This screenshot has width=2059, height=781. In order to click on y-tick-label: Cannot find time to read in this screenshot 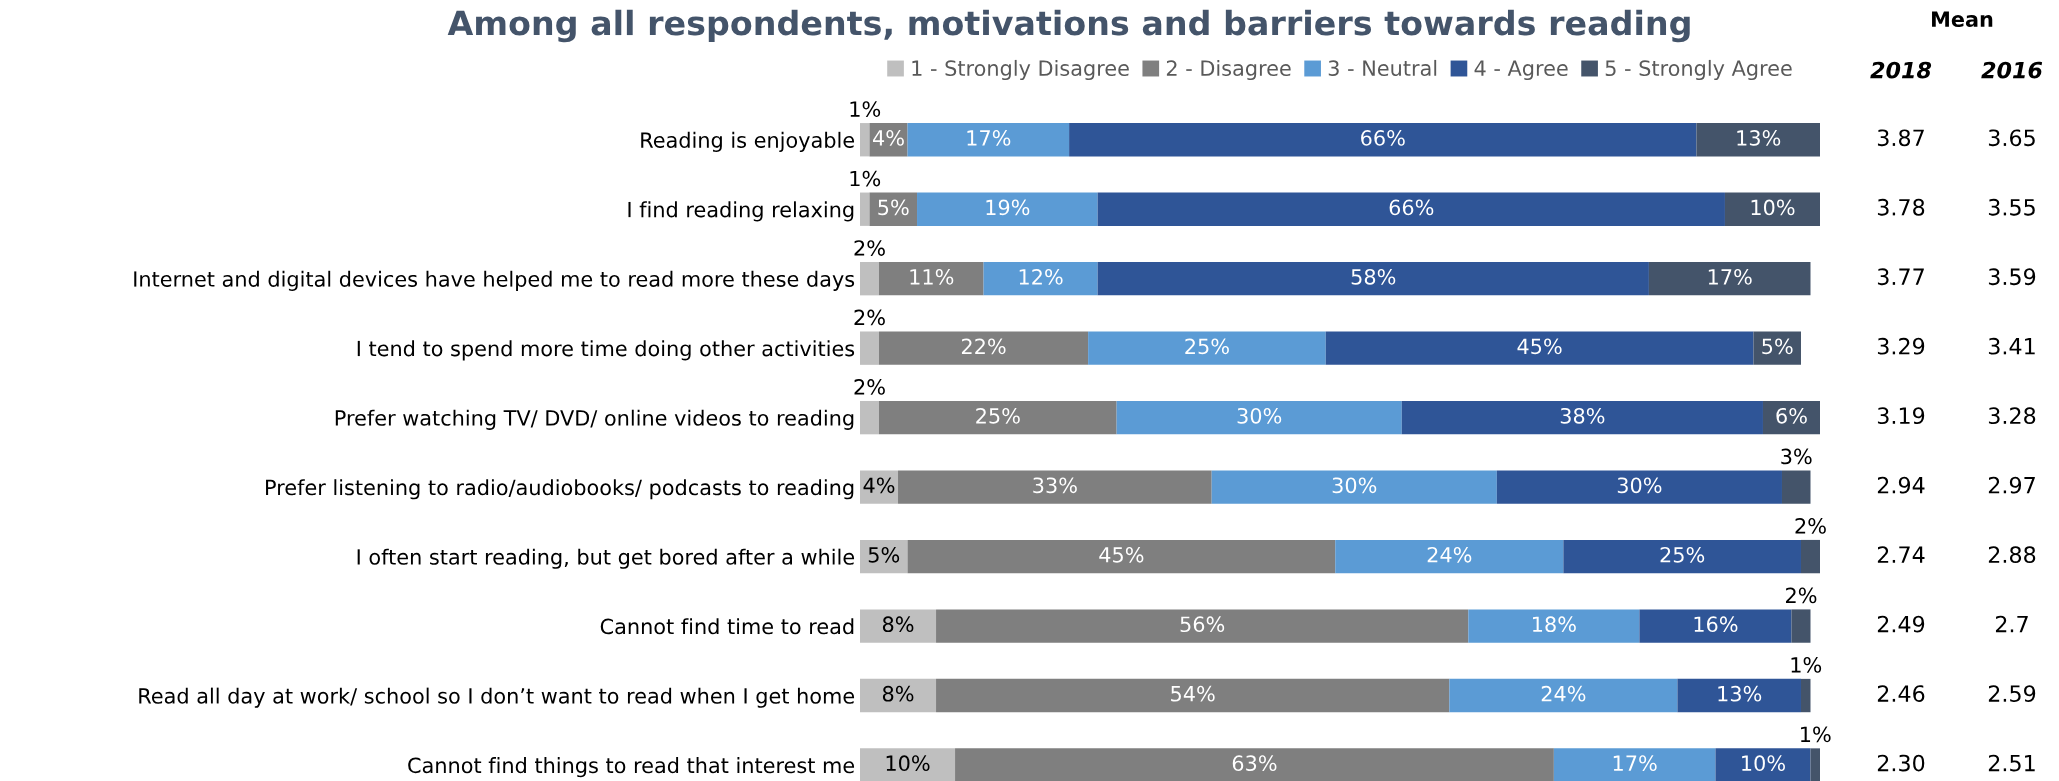, I will do `click(727, 626)`.